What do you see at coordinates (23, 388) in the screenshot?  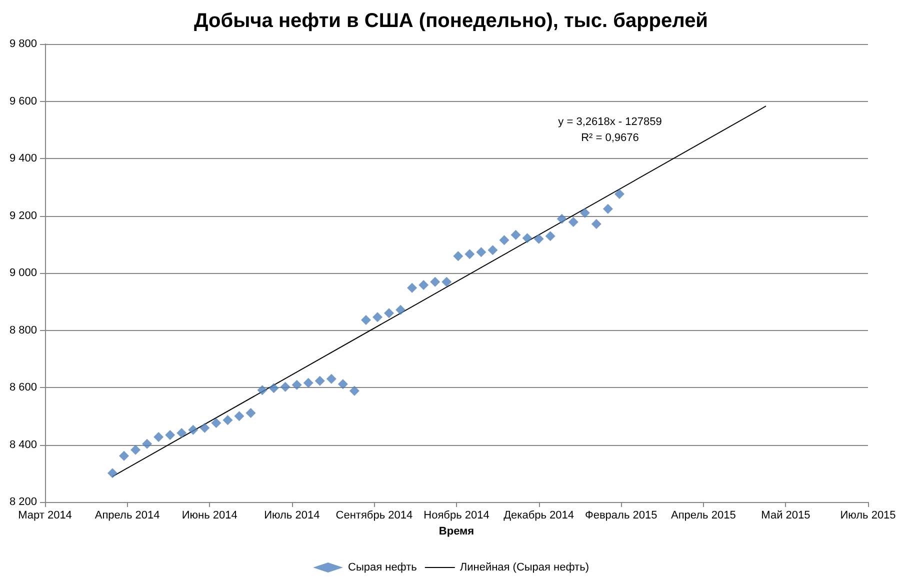 I see `y-tick-label: 8 600` at bounding box center [23, 388].